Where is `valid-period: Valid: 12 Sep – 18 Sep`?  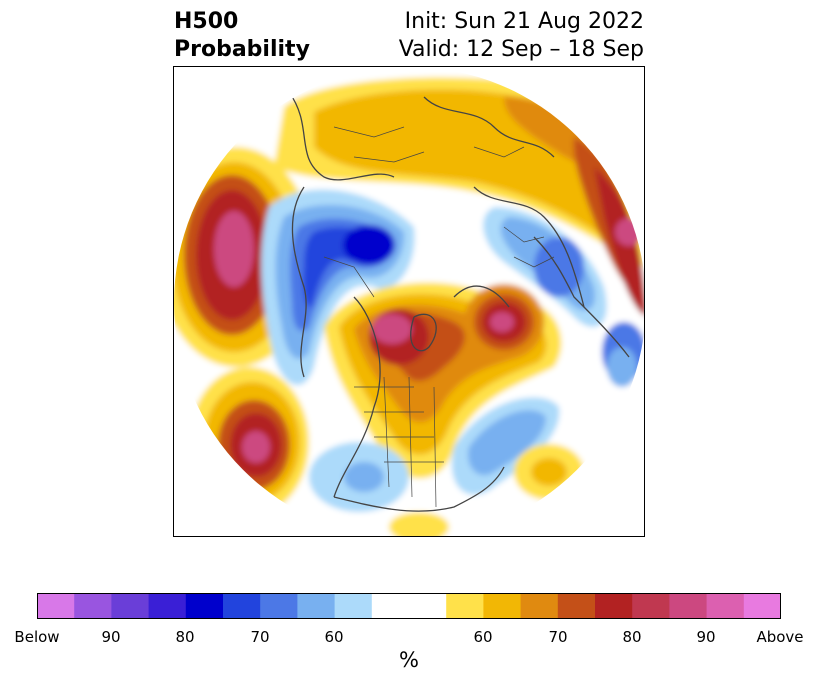 valid-period: Valid: 12 Sep – 18 Sep is located at coordinates (521, 49).